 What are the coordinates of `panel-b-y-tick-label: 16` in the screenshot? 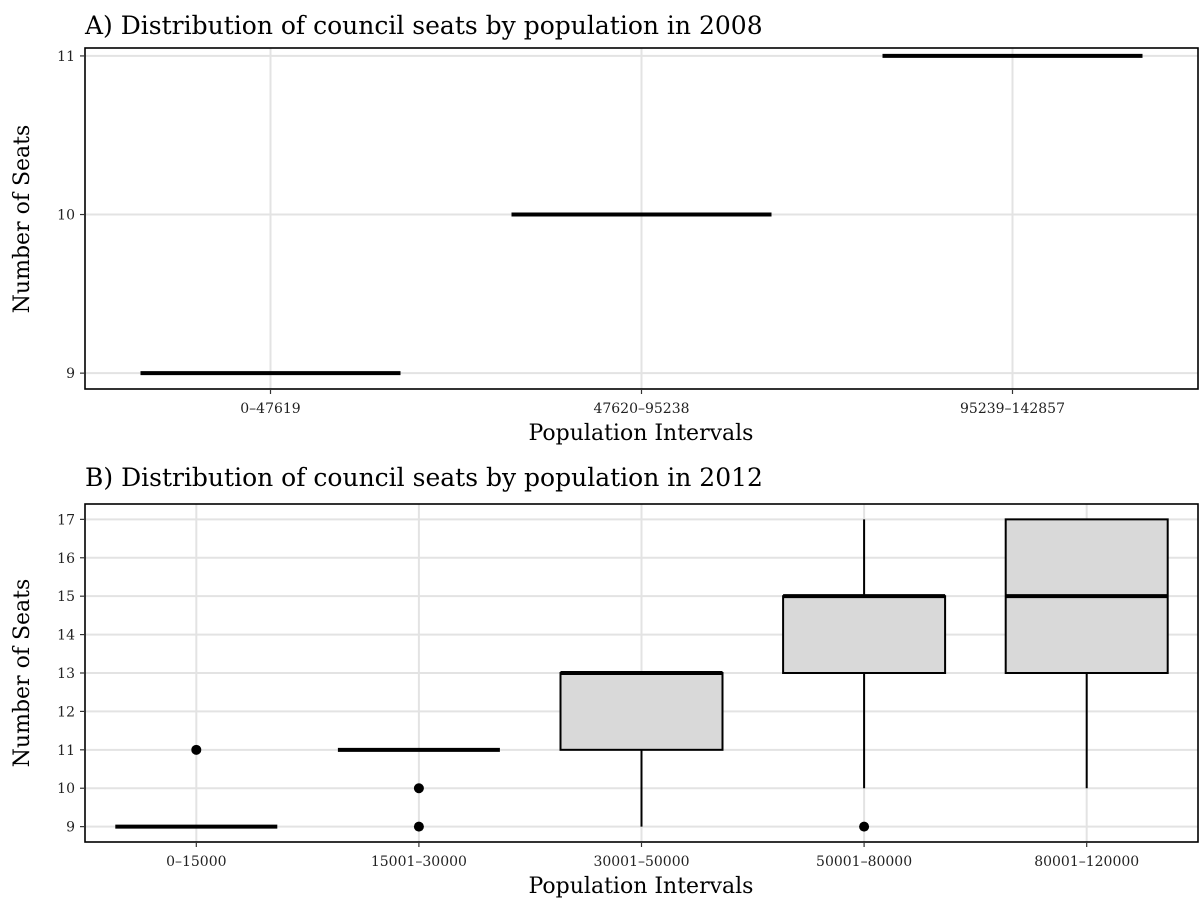 It's located at (66, 559).